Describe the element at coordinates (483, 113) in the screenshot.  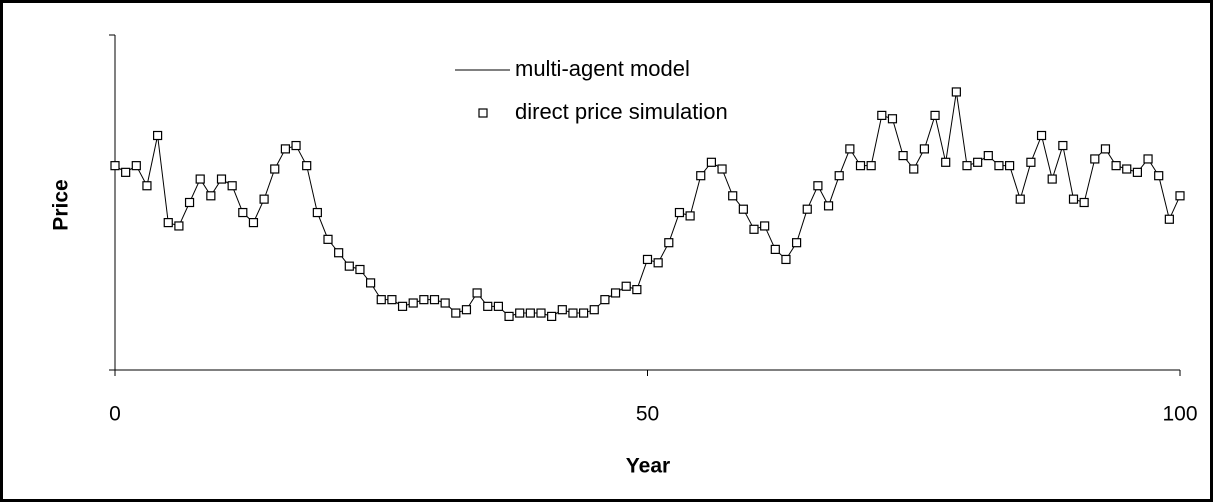
I see `legend-marker` at that location.